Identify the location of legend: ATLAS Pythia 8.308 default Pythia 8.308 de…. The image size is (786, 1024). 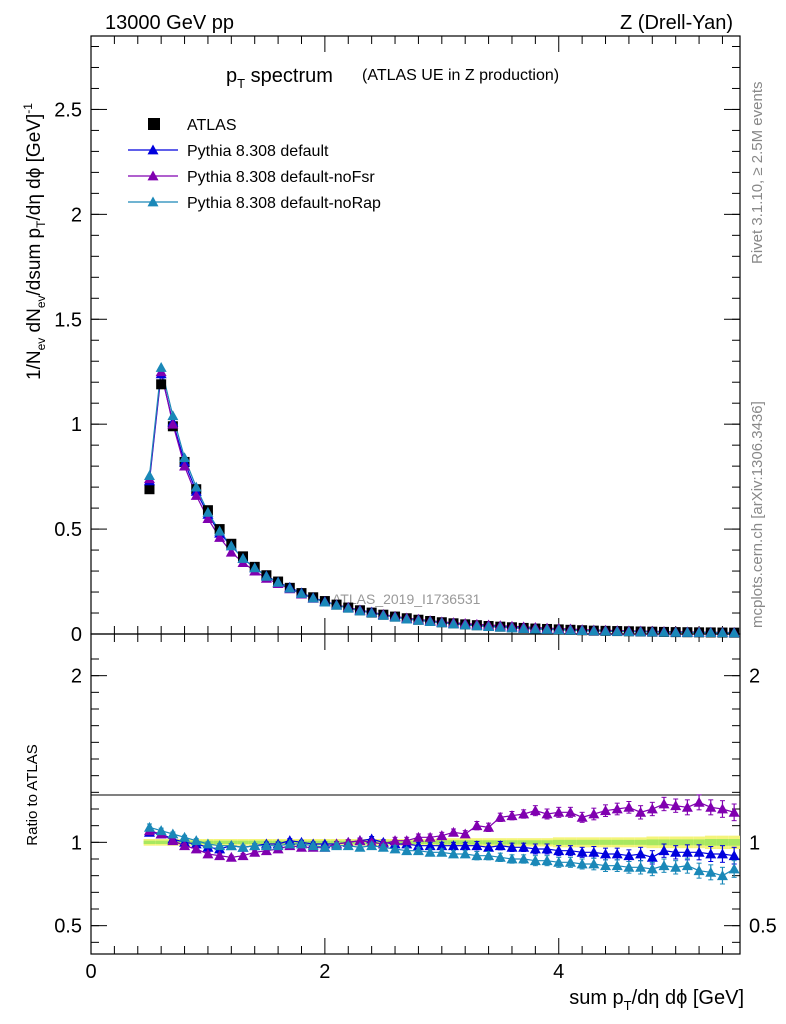
(254, 164).